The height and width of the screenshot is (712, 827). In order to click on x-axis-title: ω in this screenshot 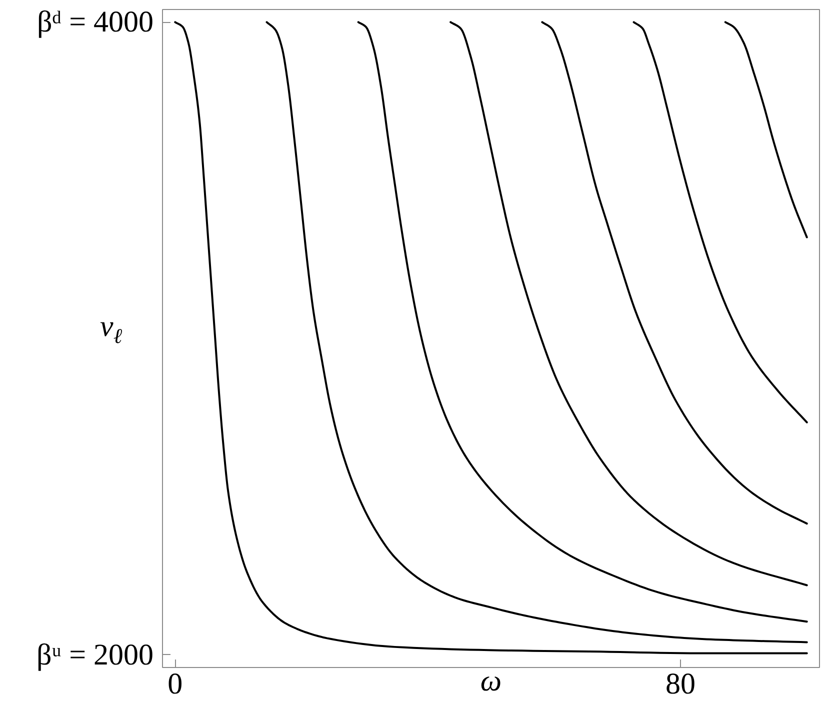, I will do `click(491, 681)`.